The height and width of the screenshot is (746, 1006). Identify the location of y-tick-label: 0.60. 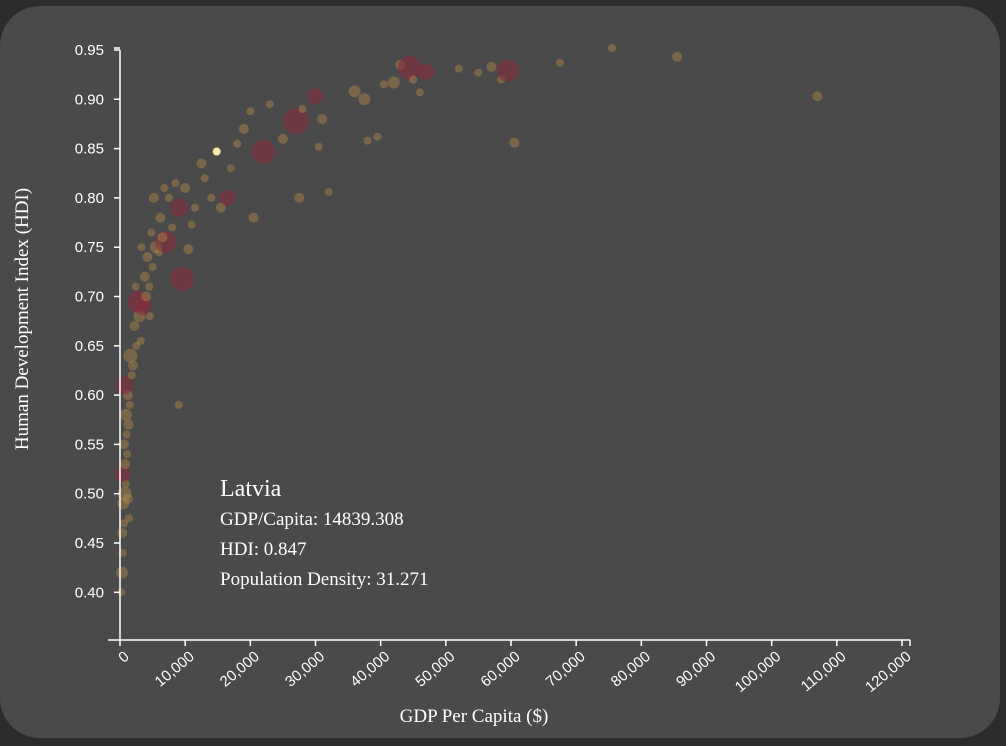
(89, 395).